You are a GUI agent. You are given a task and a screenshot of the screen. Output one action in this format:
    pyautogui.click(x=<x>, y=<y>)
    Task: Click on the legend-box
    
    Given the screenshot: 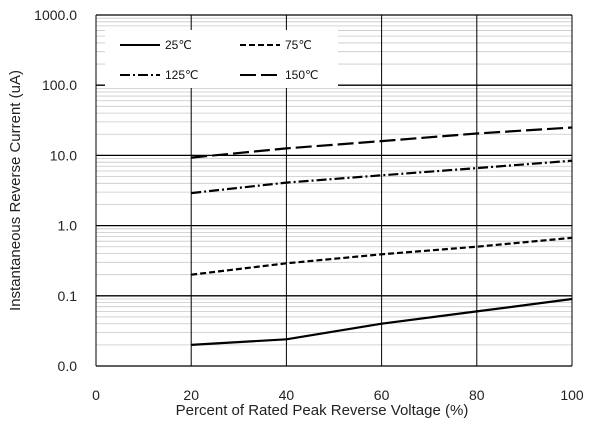 What is the action you would take?
    pyautogui.click(x=221, y=59)
    